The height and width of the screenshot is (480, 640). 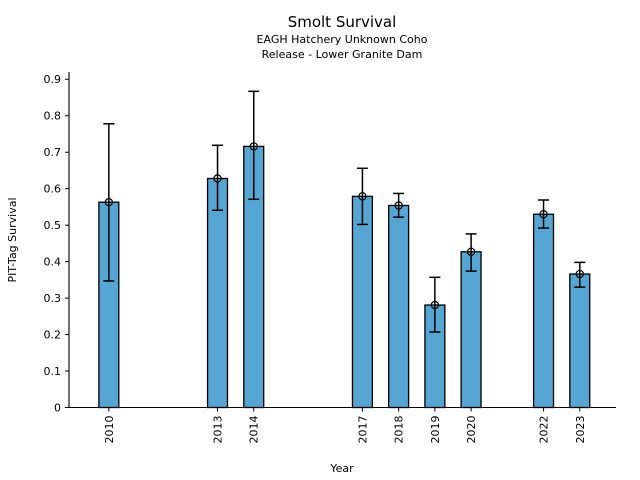 What do you see at coordinates (580, 430) in the screenshot?
I see `x-tick-label: 2023` at bounding box center [580, 430].